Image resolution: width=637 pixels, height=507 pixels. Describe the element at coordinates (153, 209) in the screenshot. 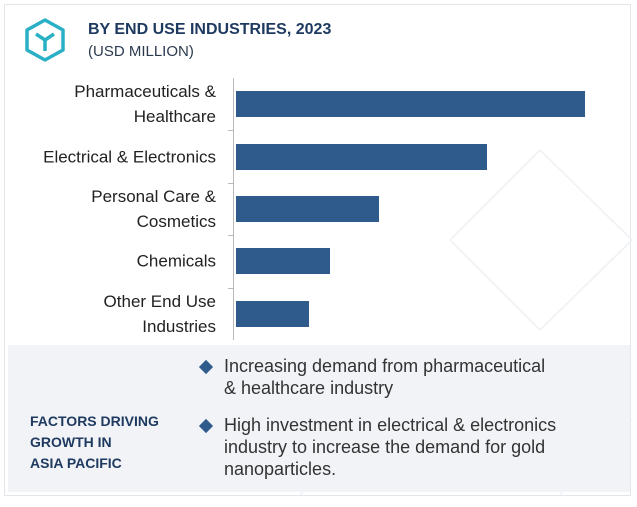

I see `y-tick-label: Personal Care & Cosmetics` at that location.